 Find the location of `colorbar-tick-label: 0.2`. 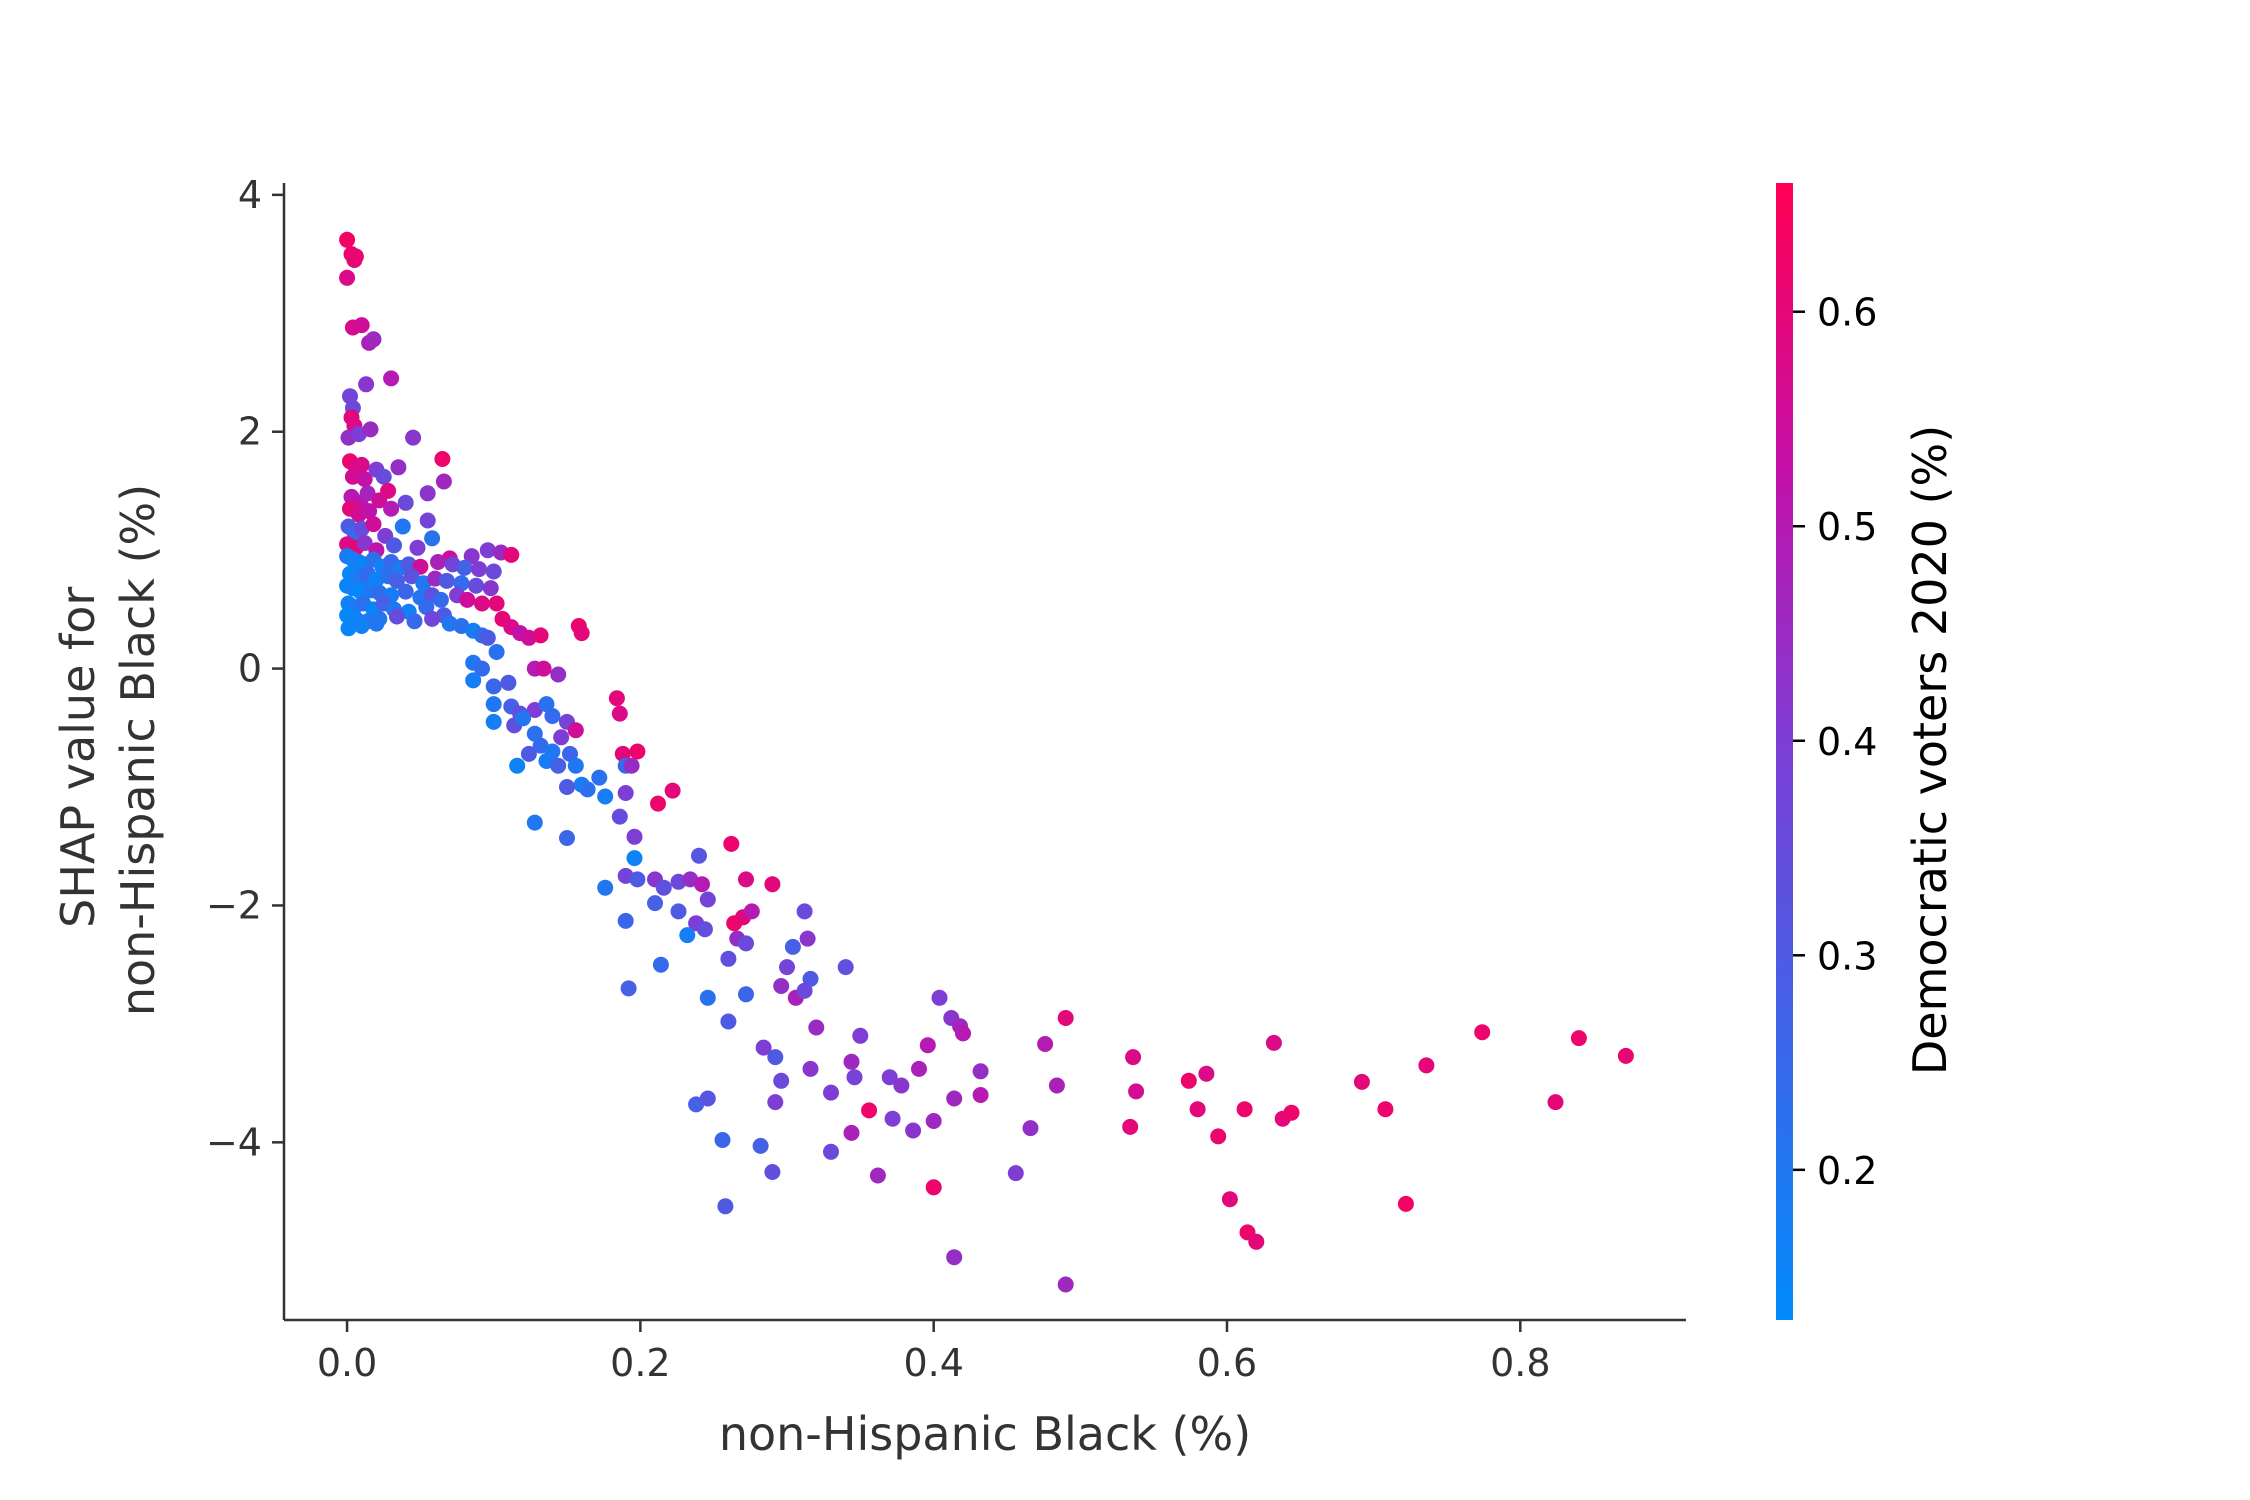

colorbar-tick-label: 0.2 is located at coordinates (1847, 1171).